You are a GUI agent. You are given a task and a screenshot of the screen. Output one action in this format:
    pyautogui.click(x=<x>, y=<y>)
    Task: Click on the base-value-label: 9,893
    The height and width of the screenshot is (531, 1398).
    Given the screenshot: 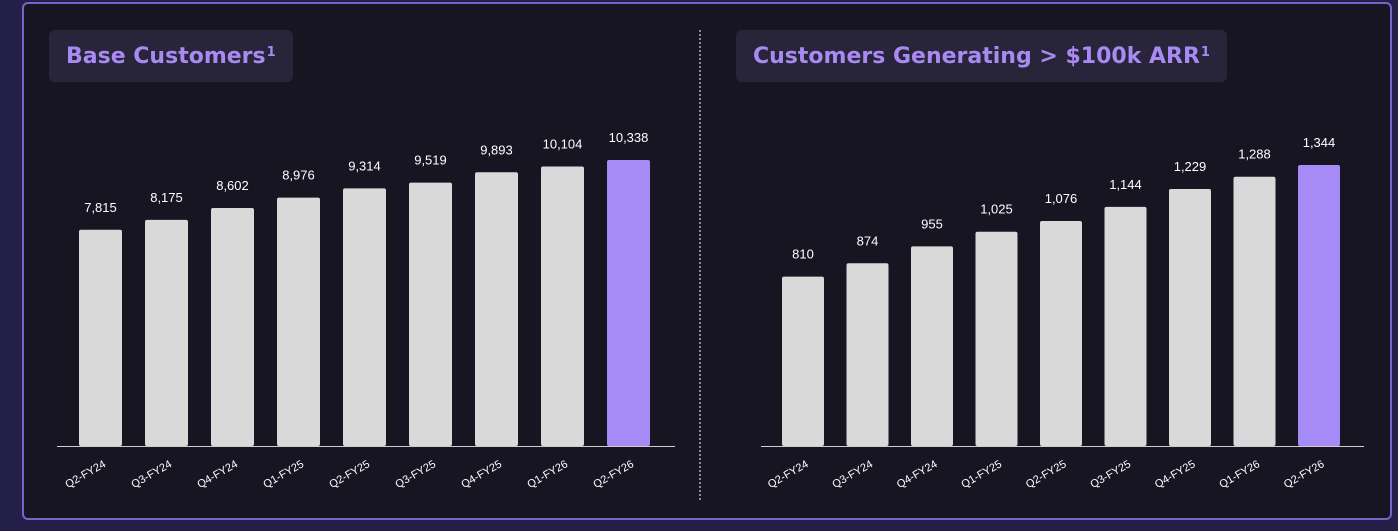 What is the action you would take?
    pyautogui.click(x=496, y=149)
    